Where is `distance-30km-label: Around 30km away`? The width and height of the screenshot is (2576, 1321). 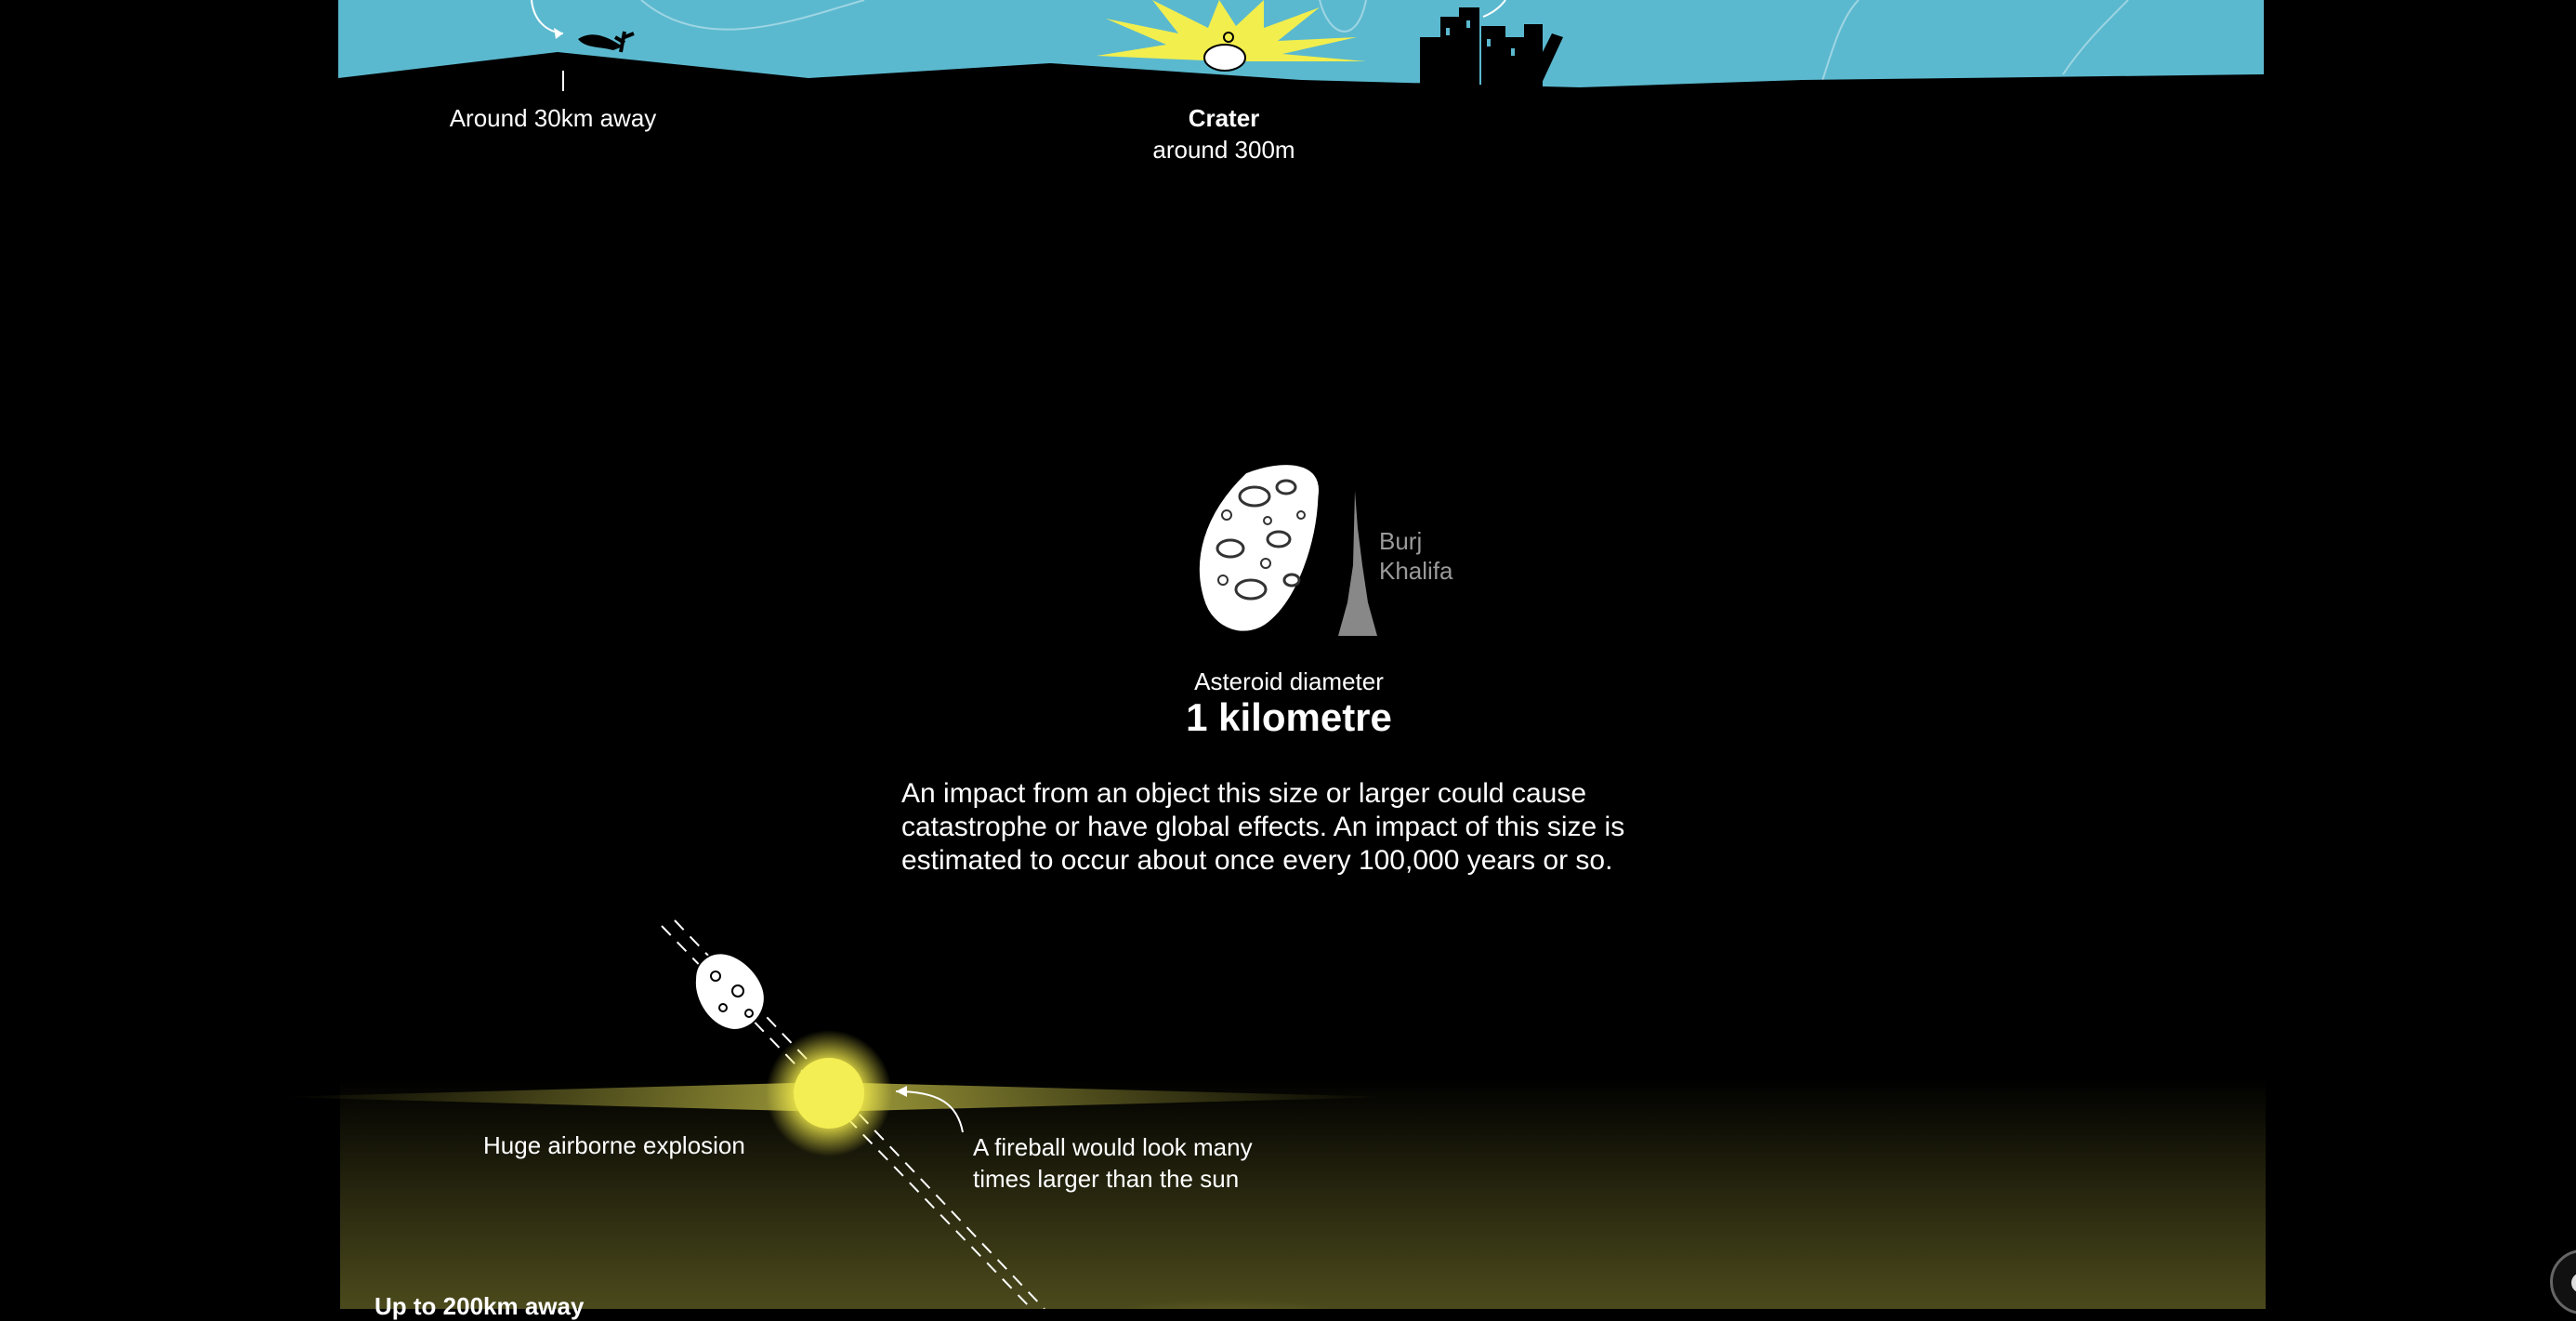 distance-30km-label: Around 30km away is located at coordinates (553, 118).